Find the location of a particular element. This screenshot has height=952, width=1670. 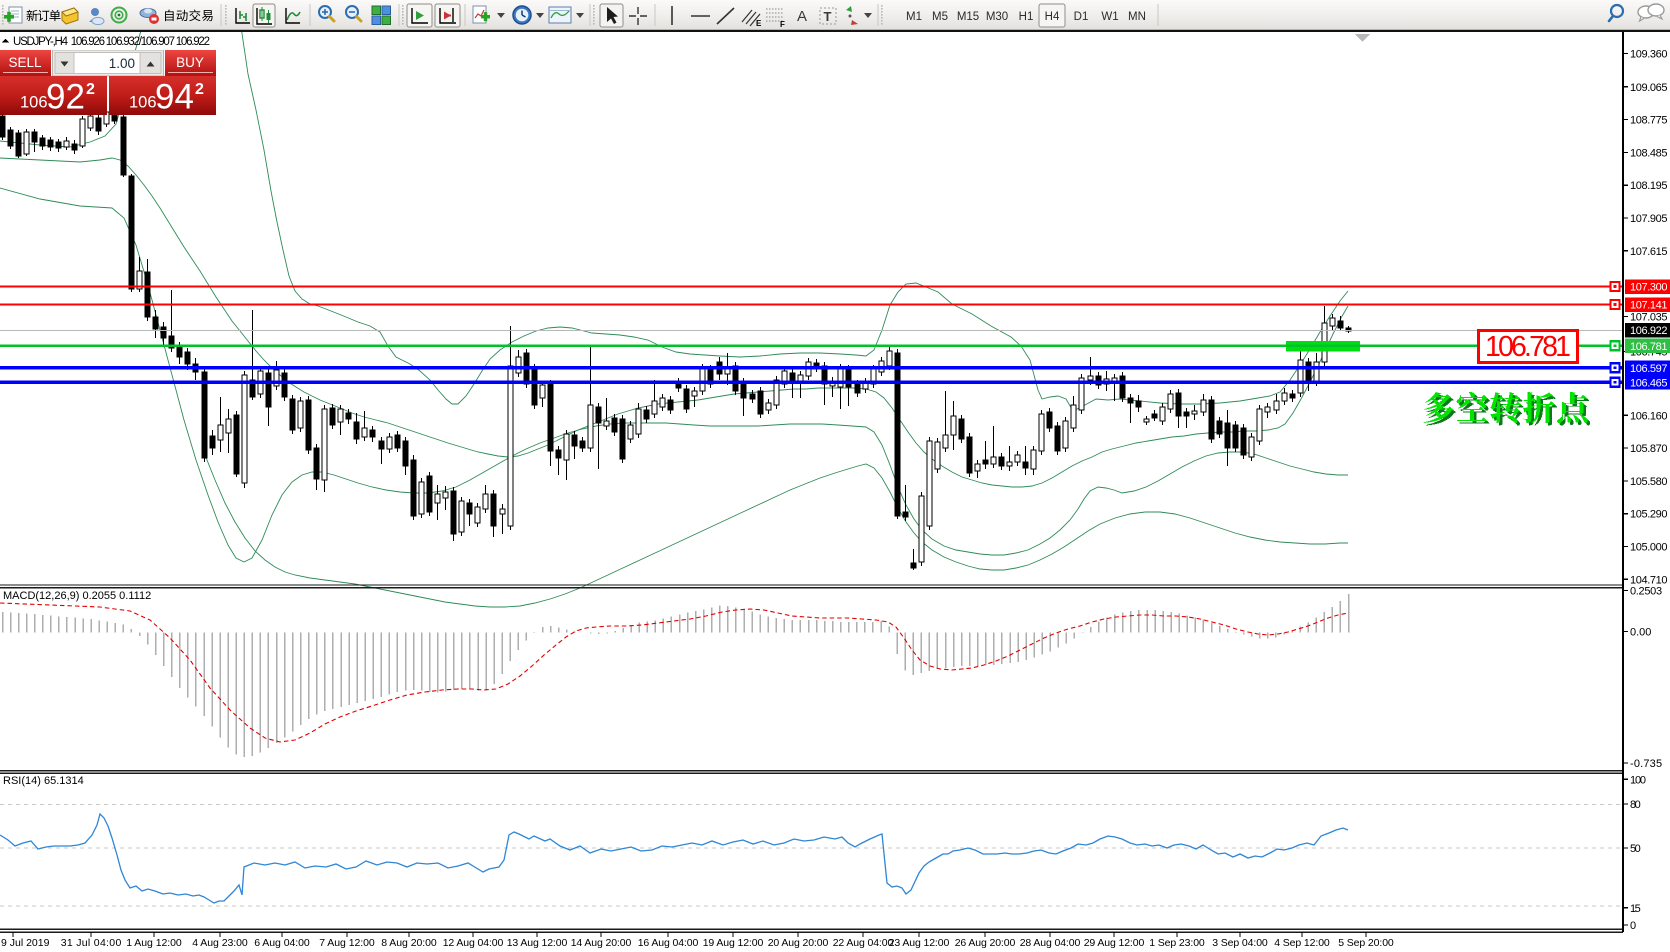

svg-text: 50 is located at coordinates (1635, 849).